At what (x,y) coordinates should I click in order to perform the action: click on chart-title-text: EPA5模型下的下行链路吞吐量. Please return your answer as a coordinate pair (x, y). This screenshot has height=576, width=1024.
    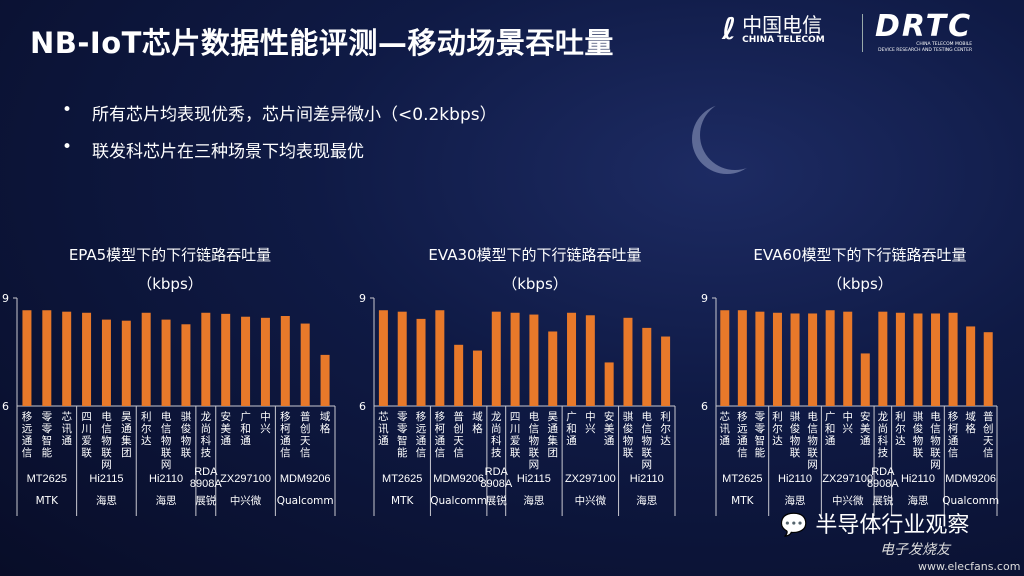
    Looking at the image, I should click on (170, 255).